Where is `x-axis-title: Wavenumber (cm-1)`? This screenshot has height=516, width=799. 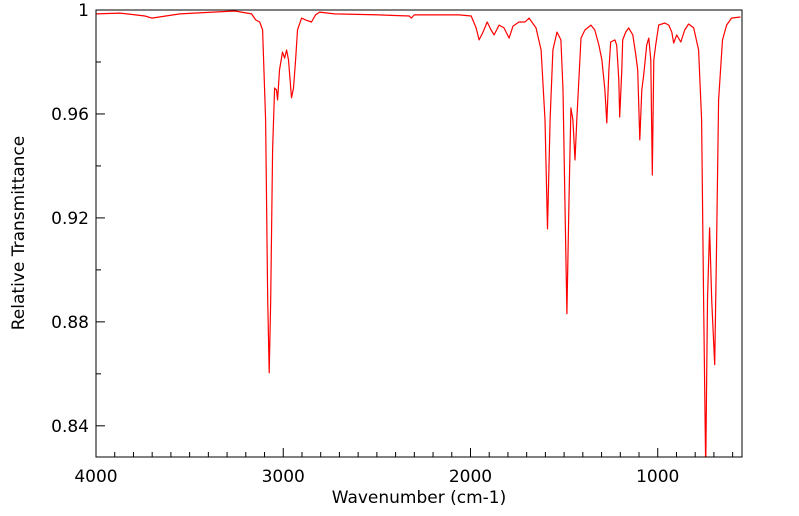 x-axis-title: Wavenumber (cm-1) is located at coordinates (419, 498).